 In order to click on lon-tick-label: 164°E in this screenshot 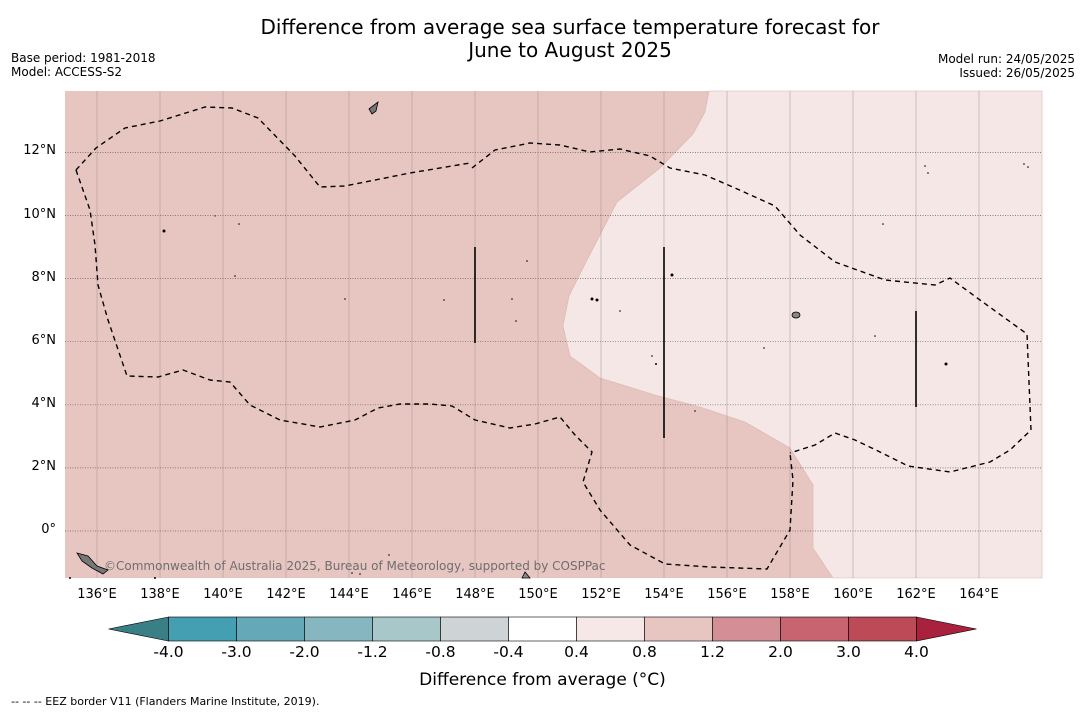, I will do `click(979, 594)`.